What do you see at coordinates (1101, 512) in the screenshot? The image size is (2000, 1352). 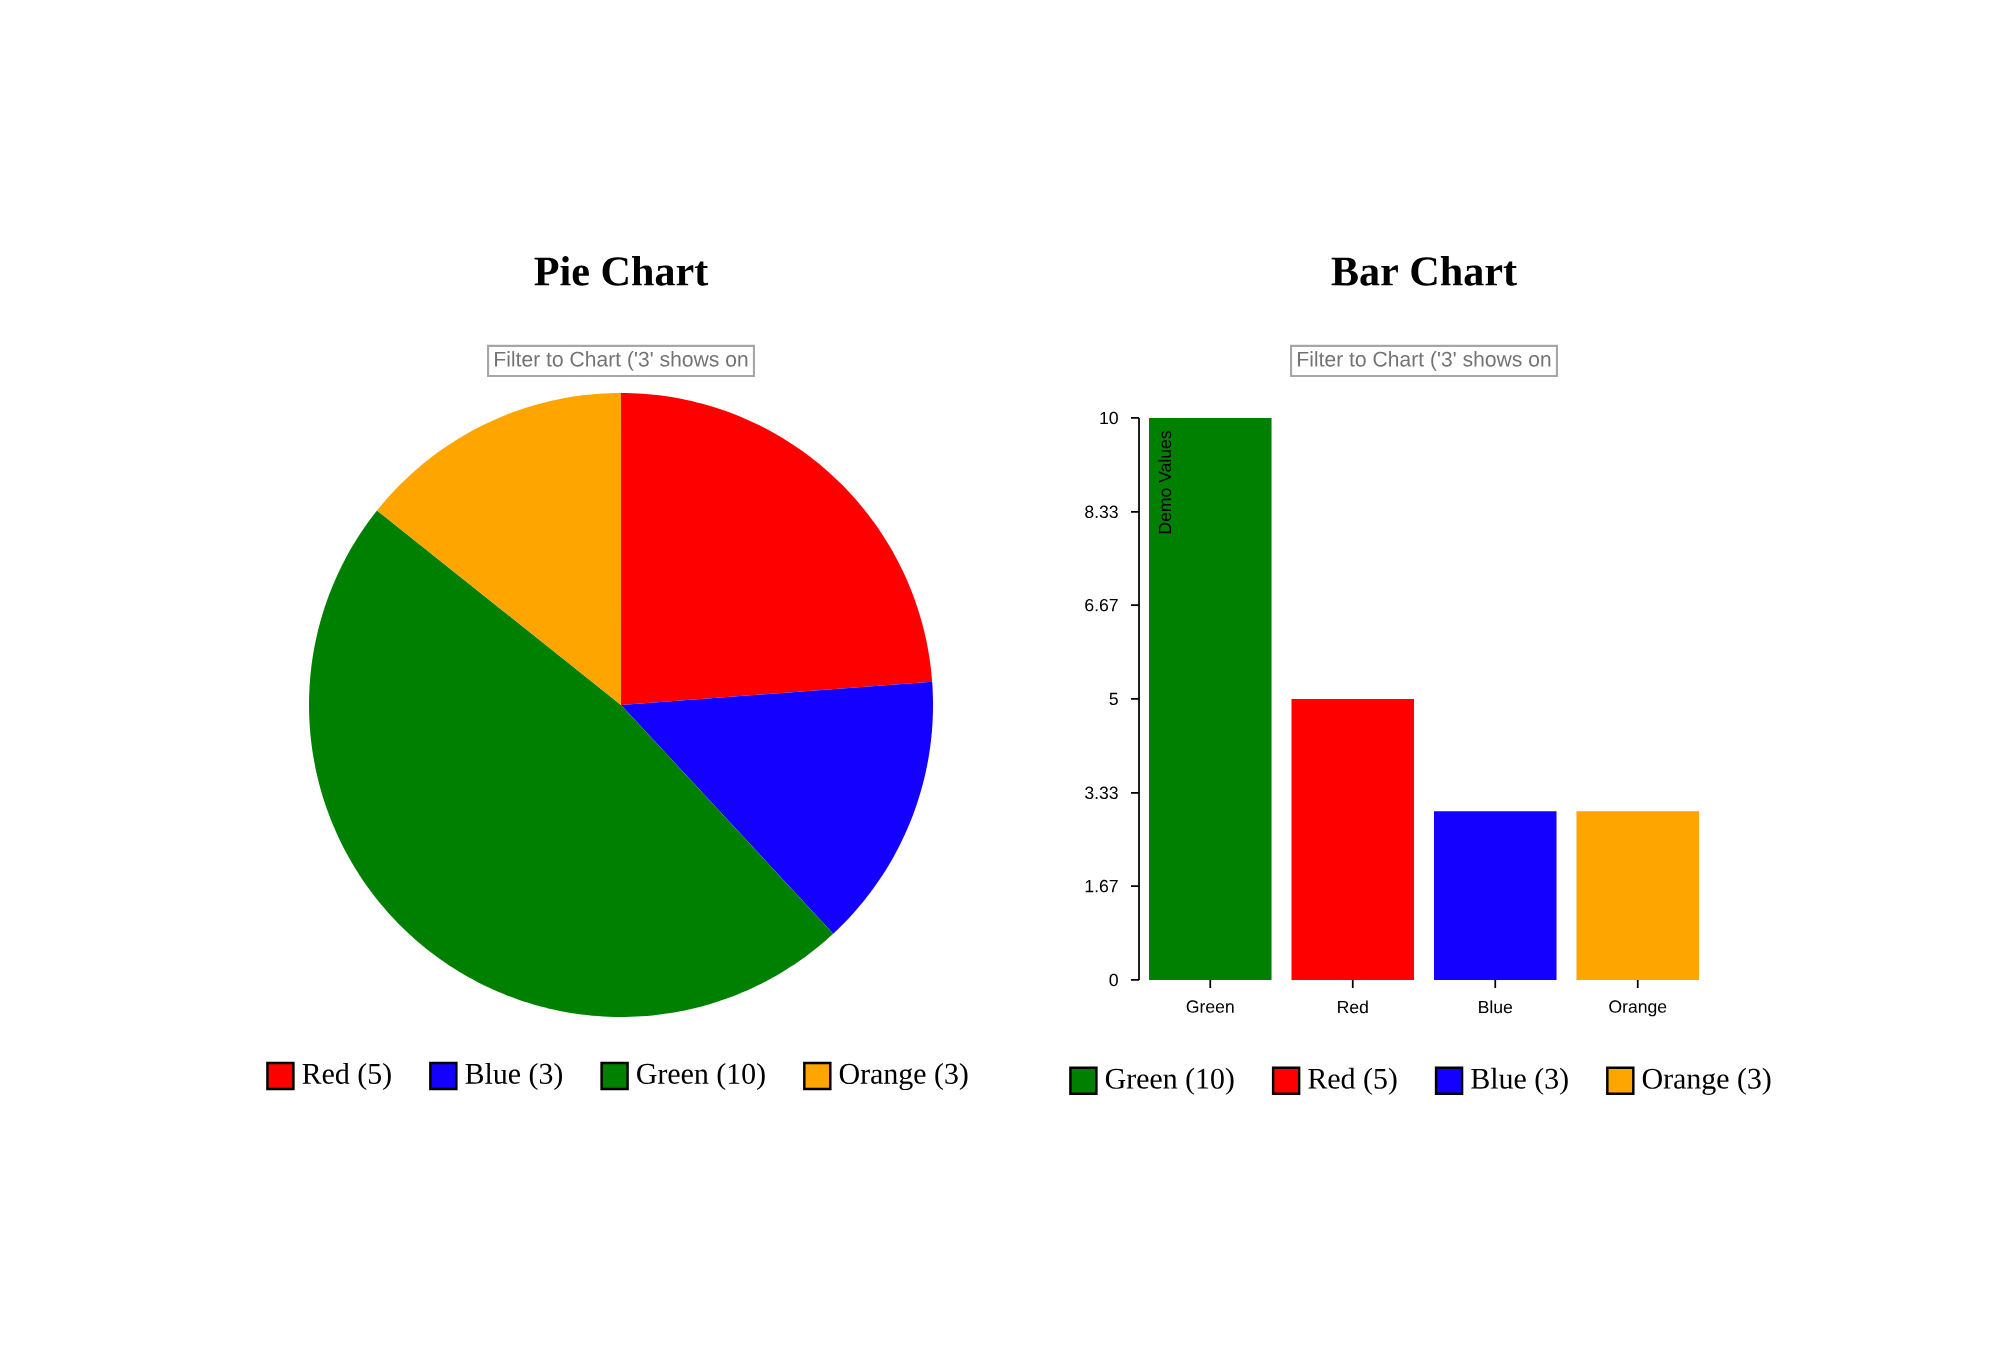 I see `y-tick-label: 8.33` at bounding box center [1101, 512].